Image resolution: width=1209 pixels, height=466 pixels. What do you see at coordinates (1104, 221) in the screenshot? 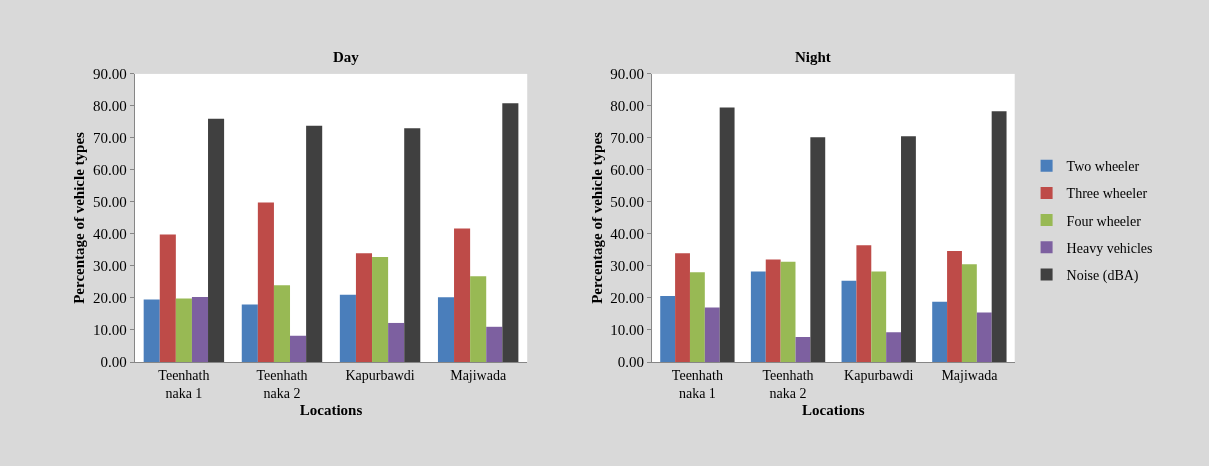
I see `legend-label: Four wheeler` at bounding box center [1104, 221].